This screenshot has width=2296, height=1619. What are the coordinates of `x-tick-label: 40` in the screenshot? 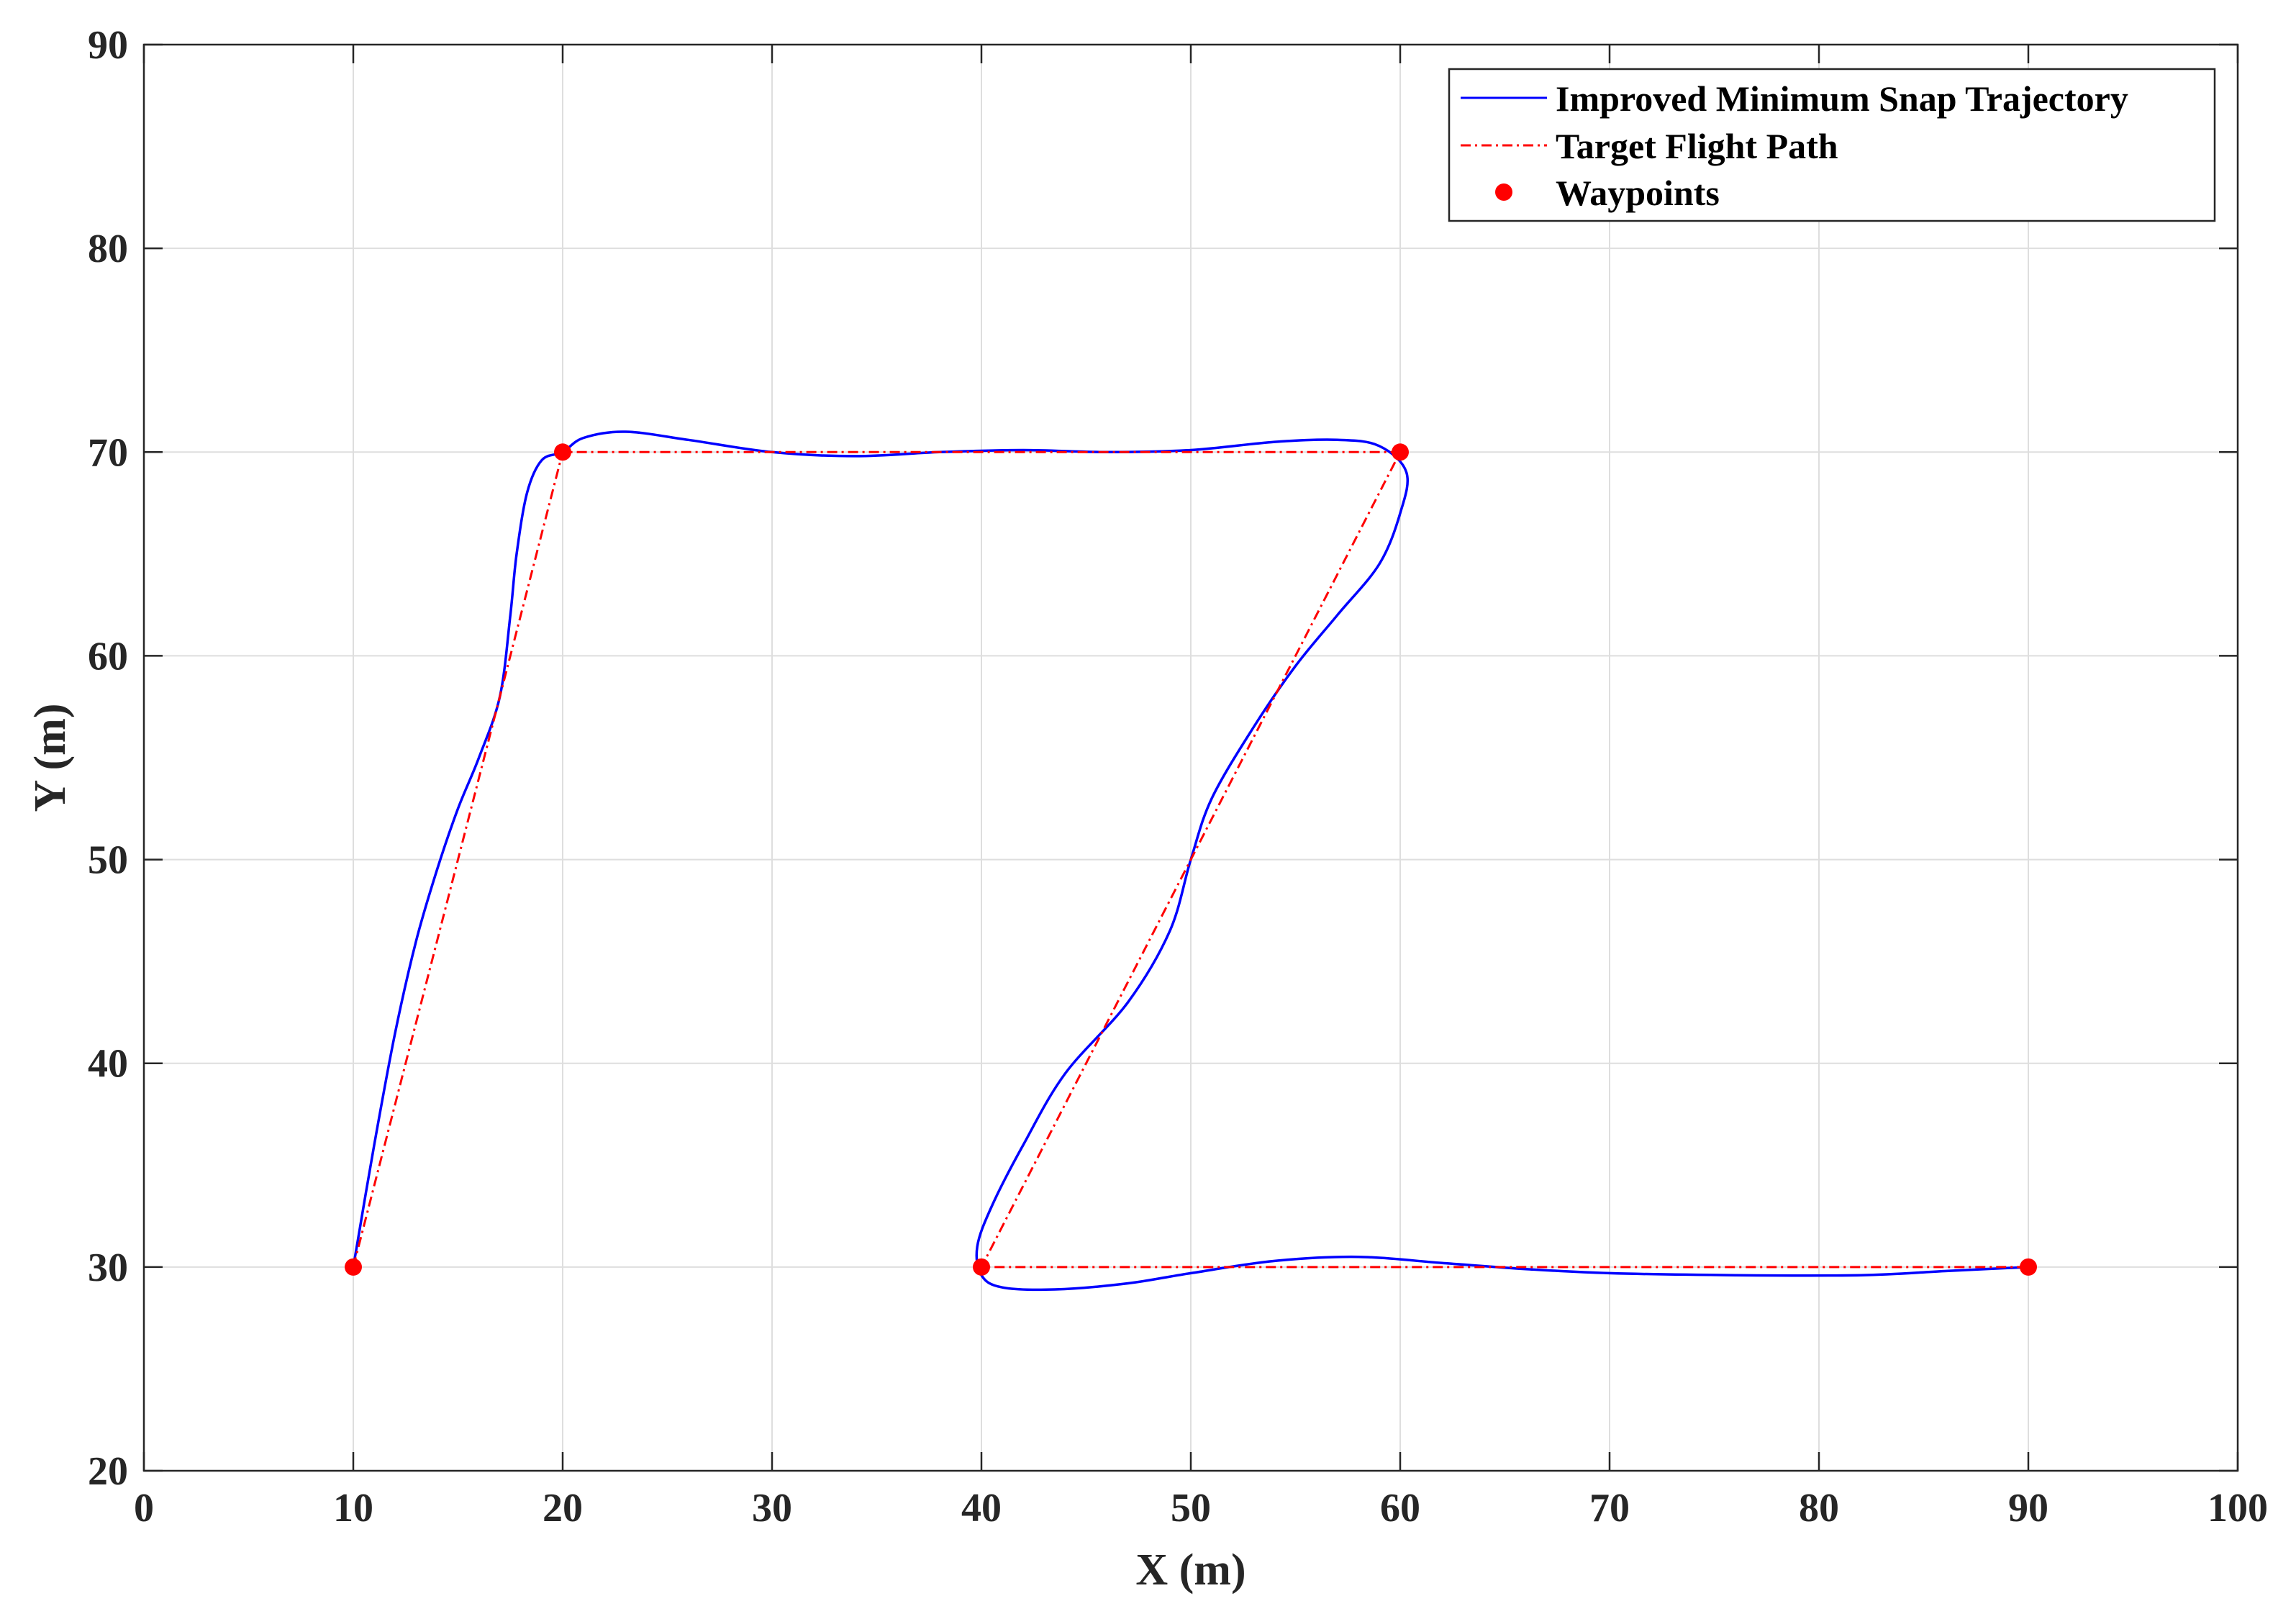 It's located at (981, 1508).